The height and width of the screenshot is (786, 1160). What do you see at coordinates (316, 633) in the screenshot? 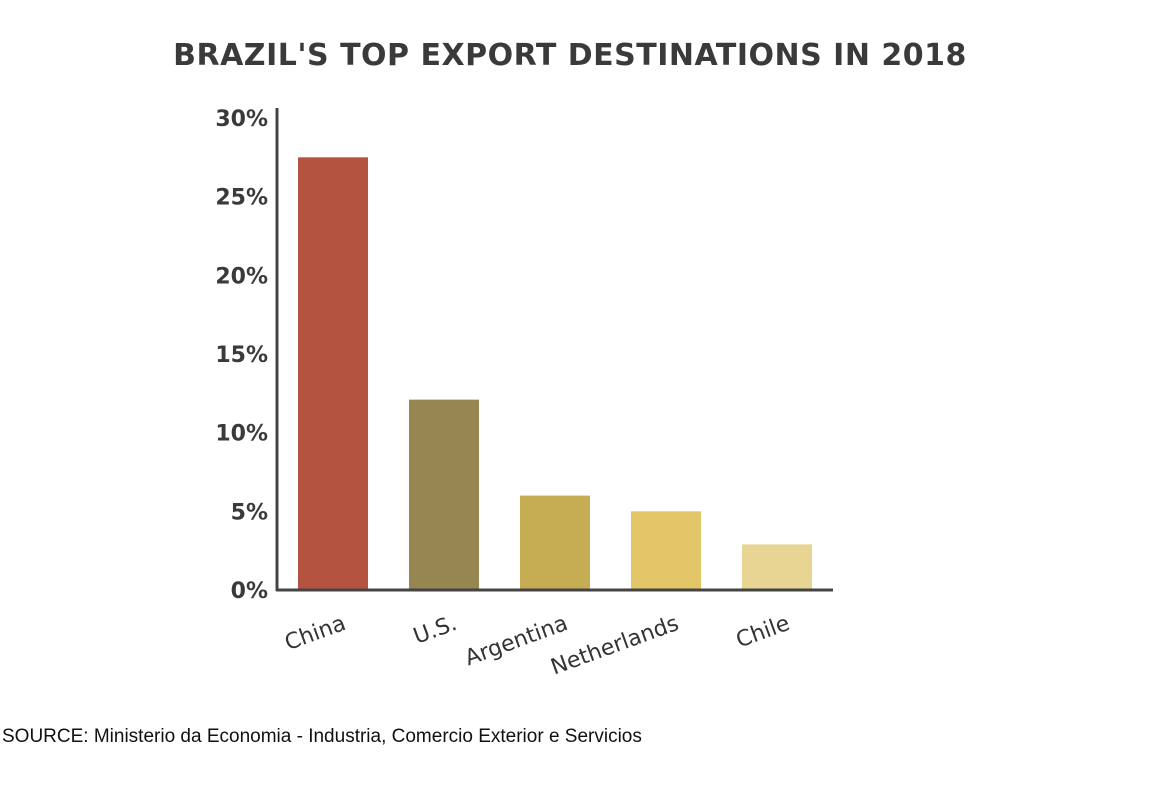
I see `x-tick-label: China` at bounding box center [316, 633].